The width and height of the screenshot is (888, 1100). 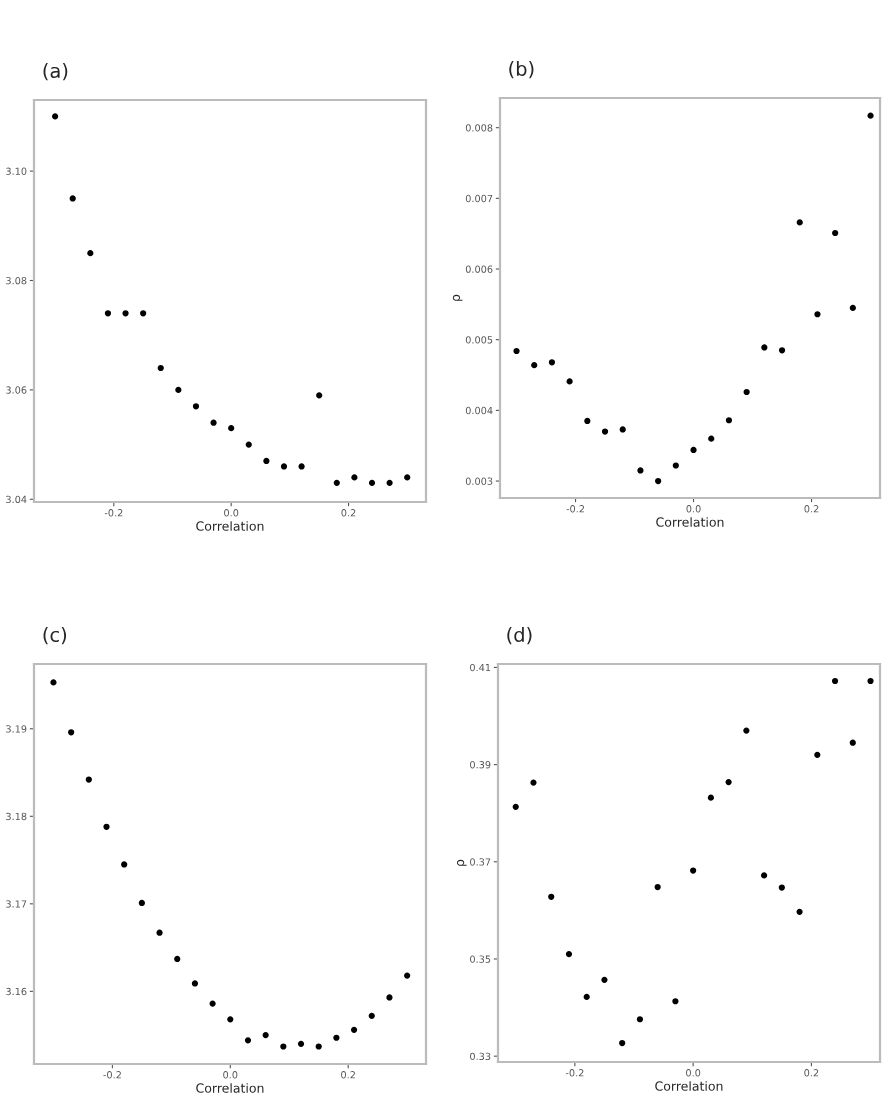 I want to click on chart-title: (a), so click(x=55, y=72).